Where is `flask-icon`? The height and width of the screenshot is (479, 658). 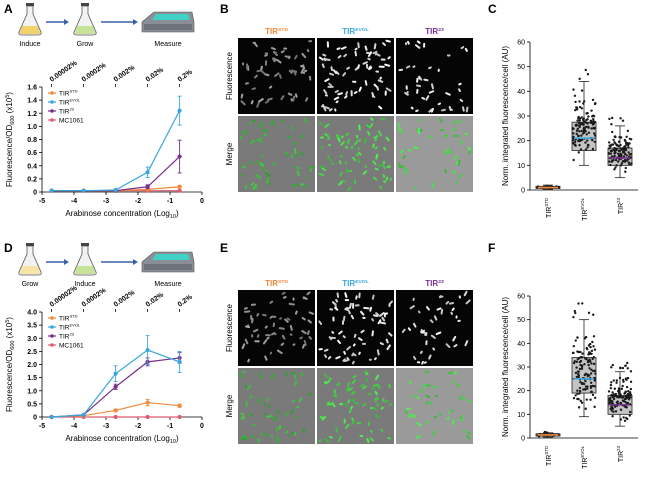 flask-icon is located at coordinates (85, 259).